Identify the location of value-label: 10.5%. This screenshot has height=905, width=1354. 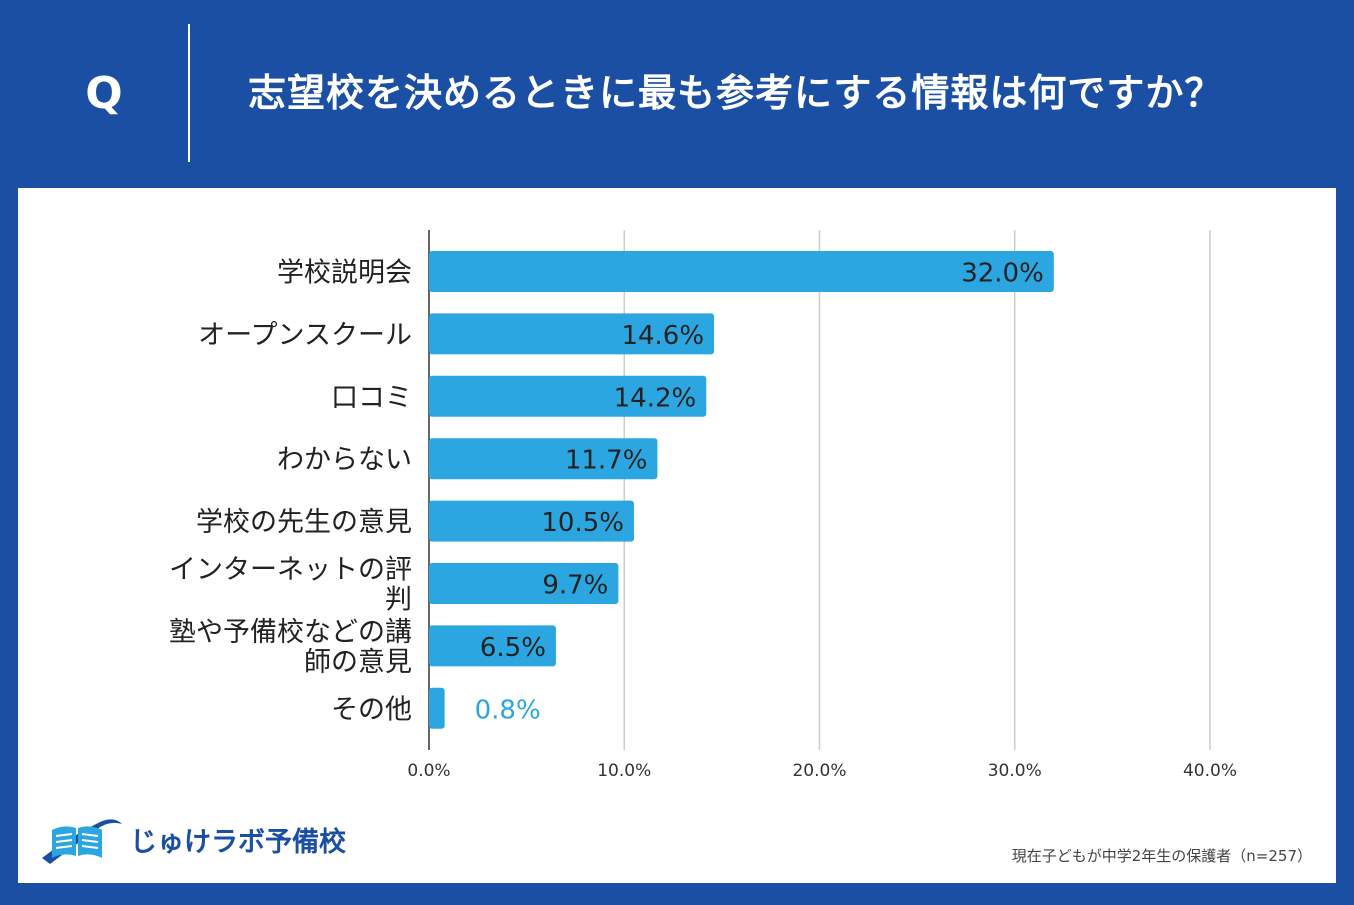
(582, 523).